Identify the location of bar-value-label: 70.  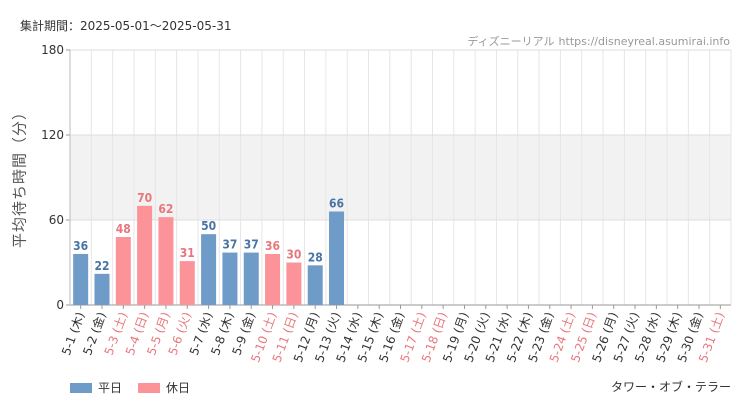
(144, 198).